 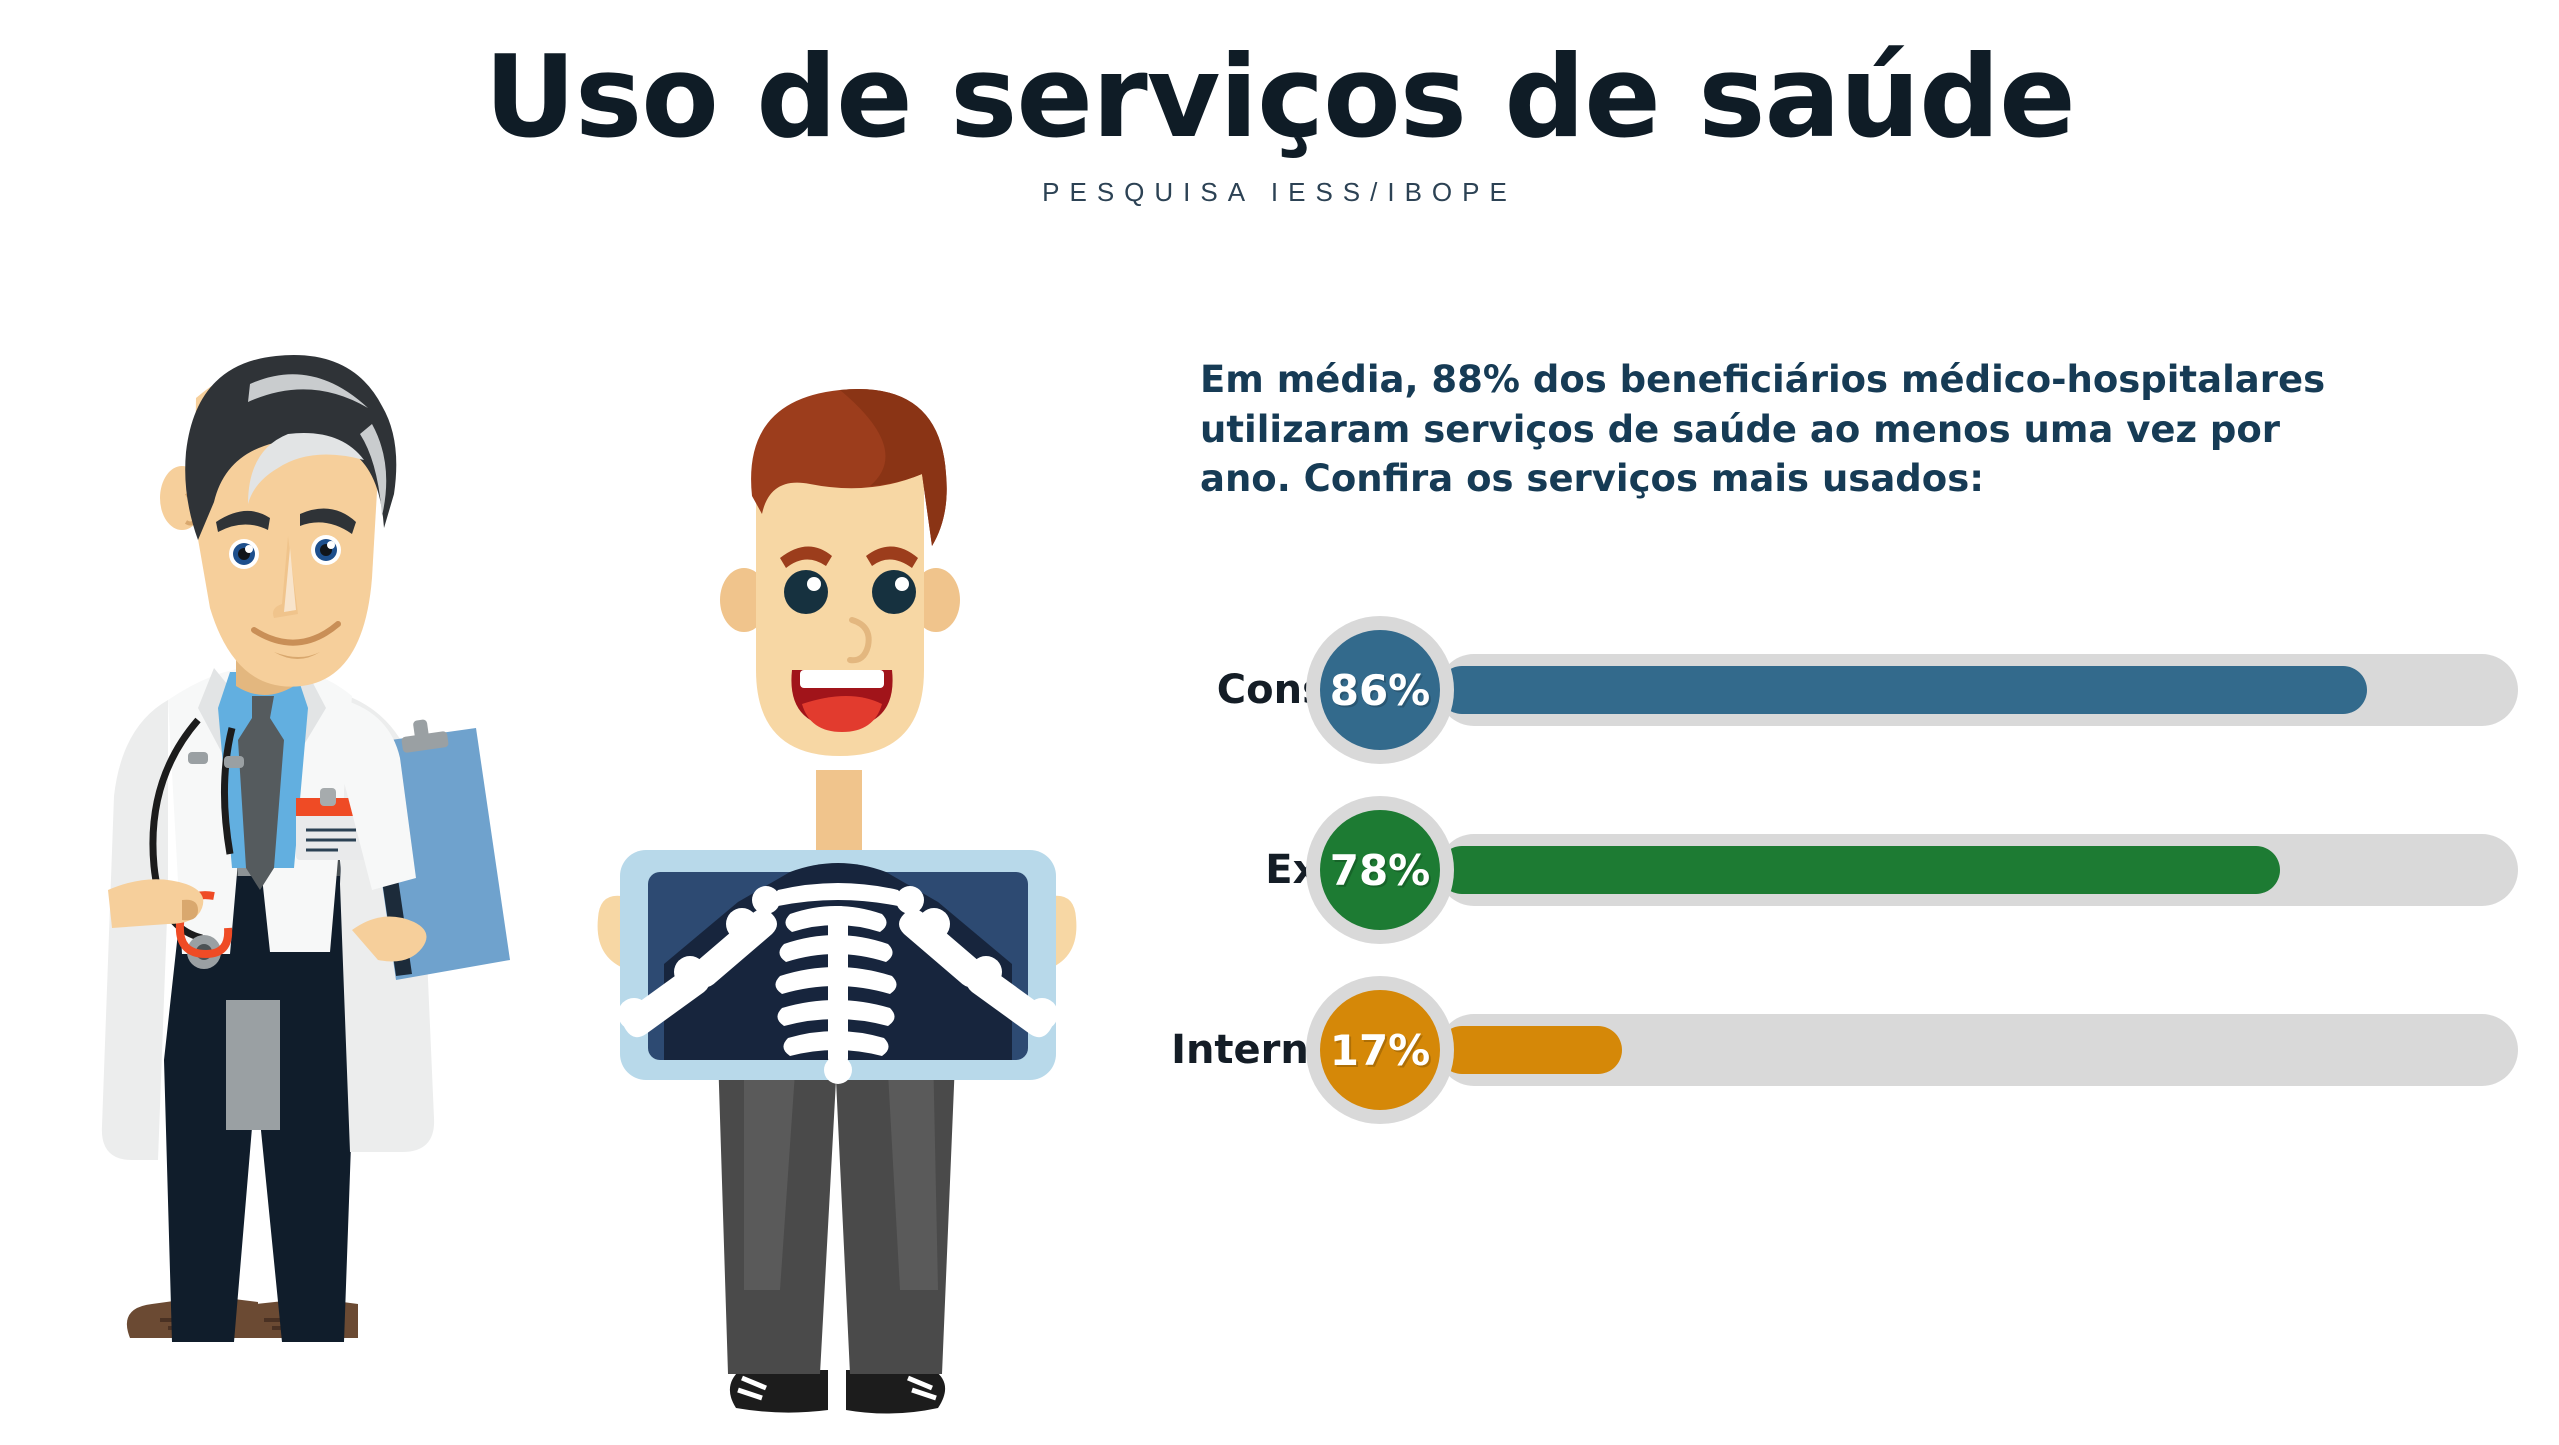 I want to click on boy-xray-illustration, so click(x=837, y=901).